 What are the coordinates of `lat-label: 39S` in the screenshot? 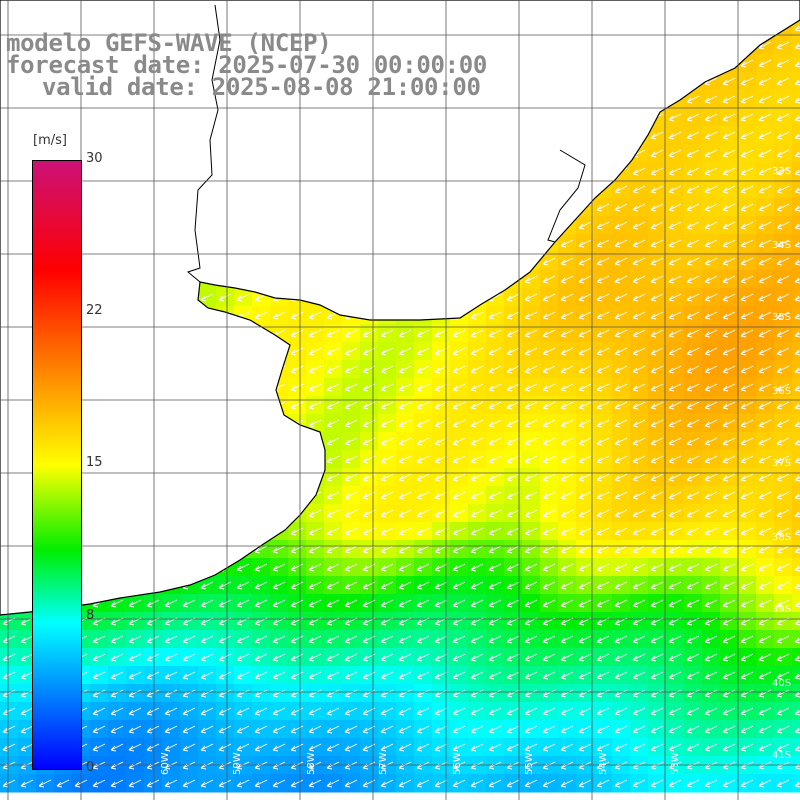 It's located at (782, 609).